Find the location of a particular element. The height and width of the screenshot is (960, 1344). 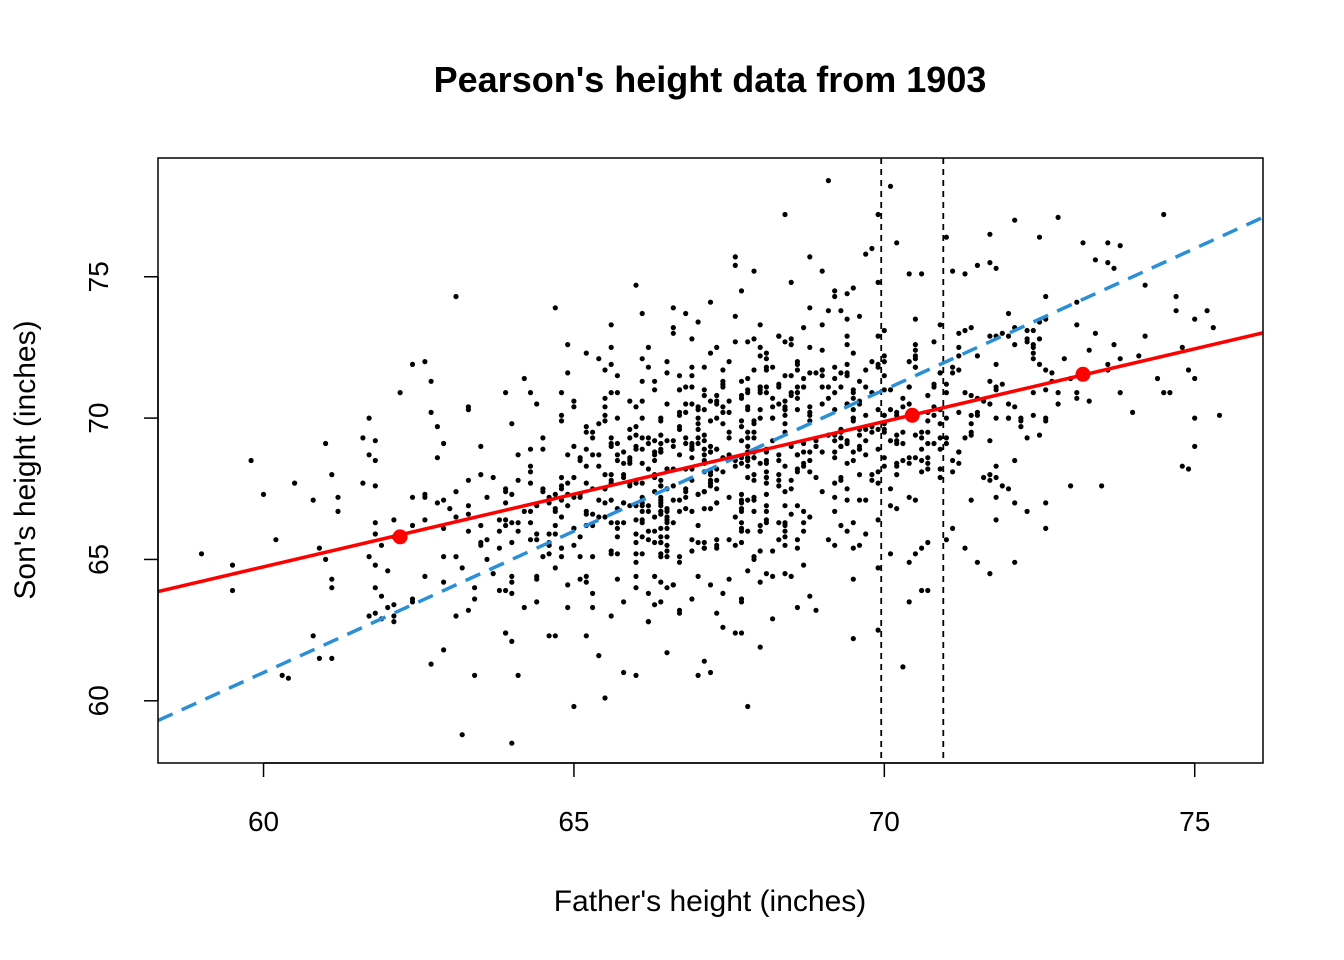

y-tick-label: 75 is located at coordinates (98, 276).